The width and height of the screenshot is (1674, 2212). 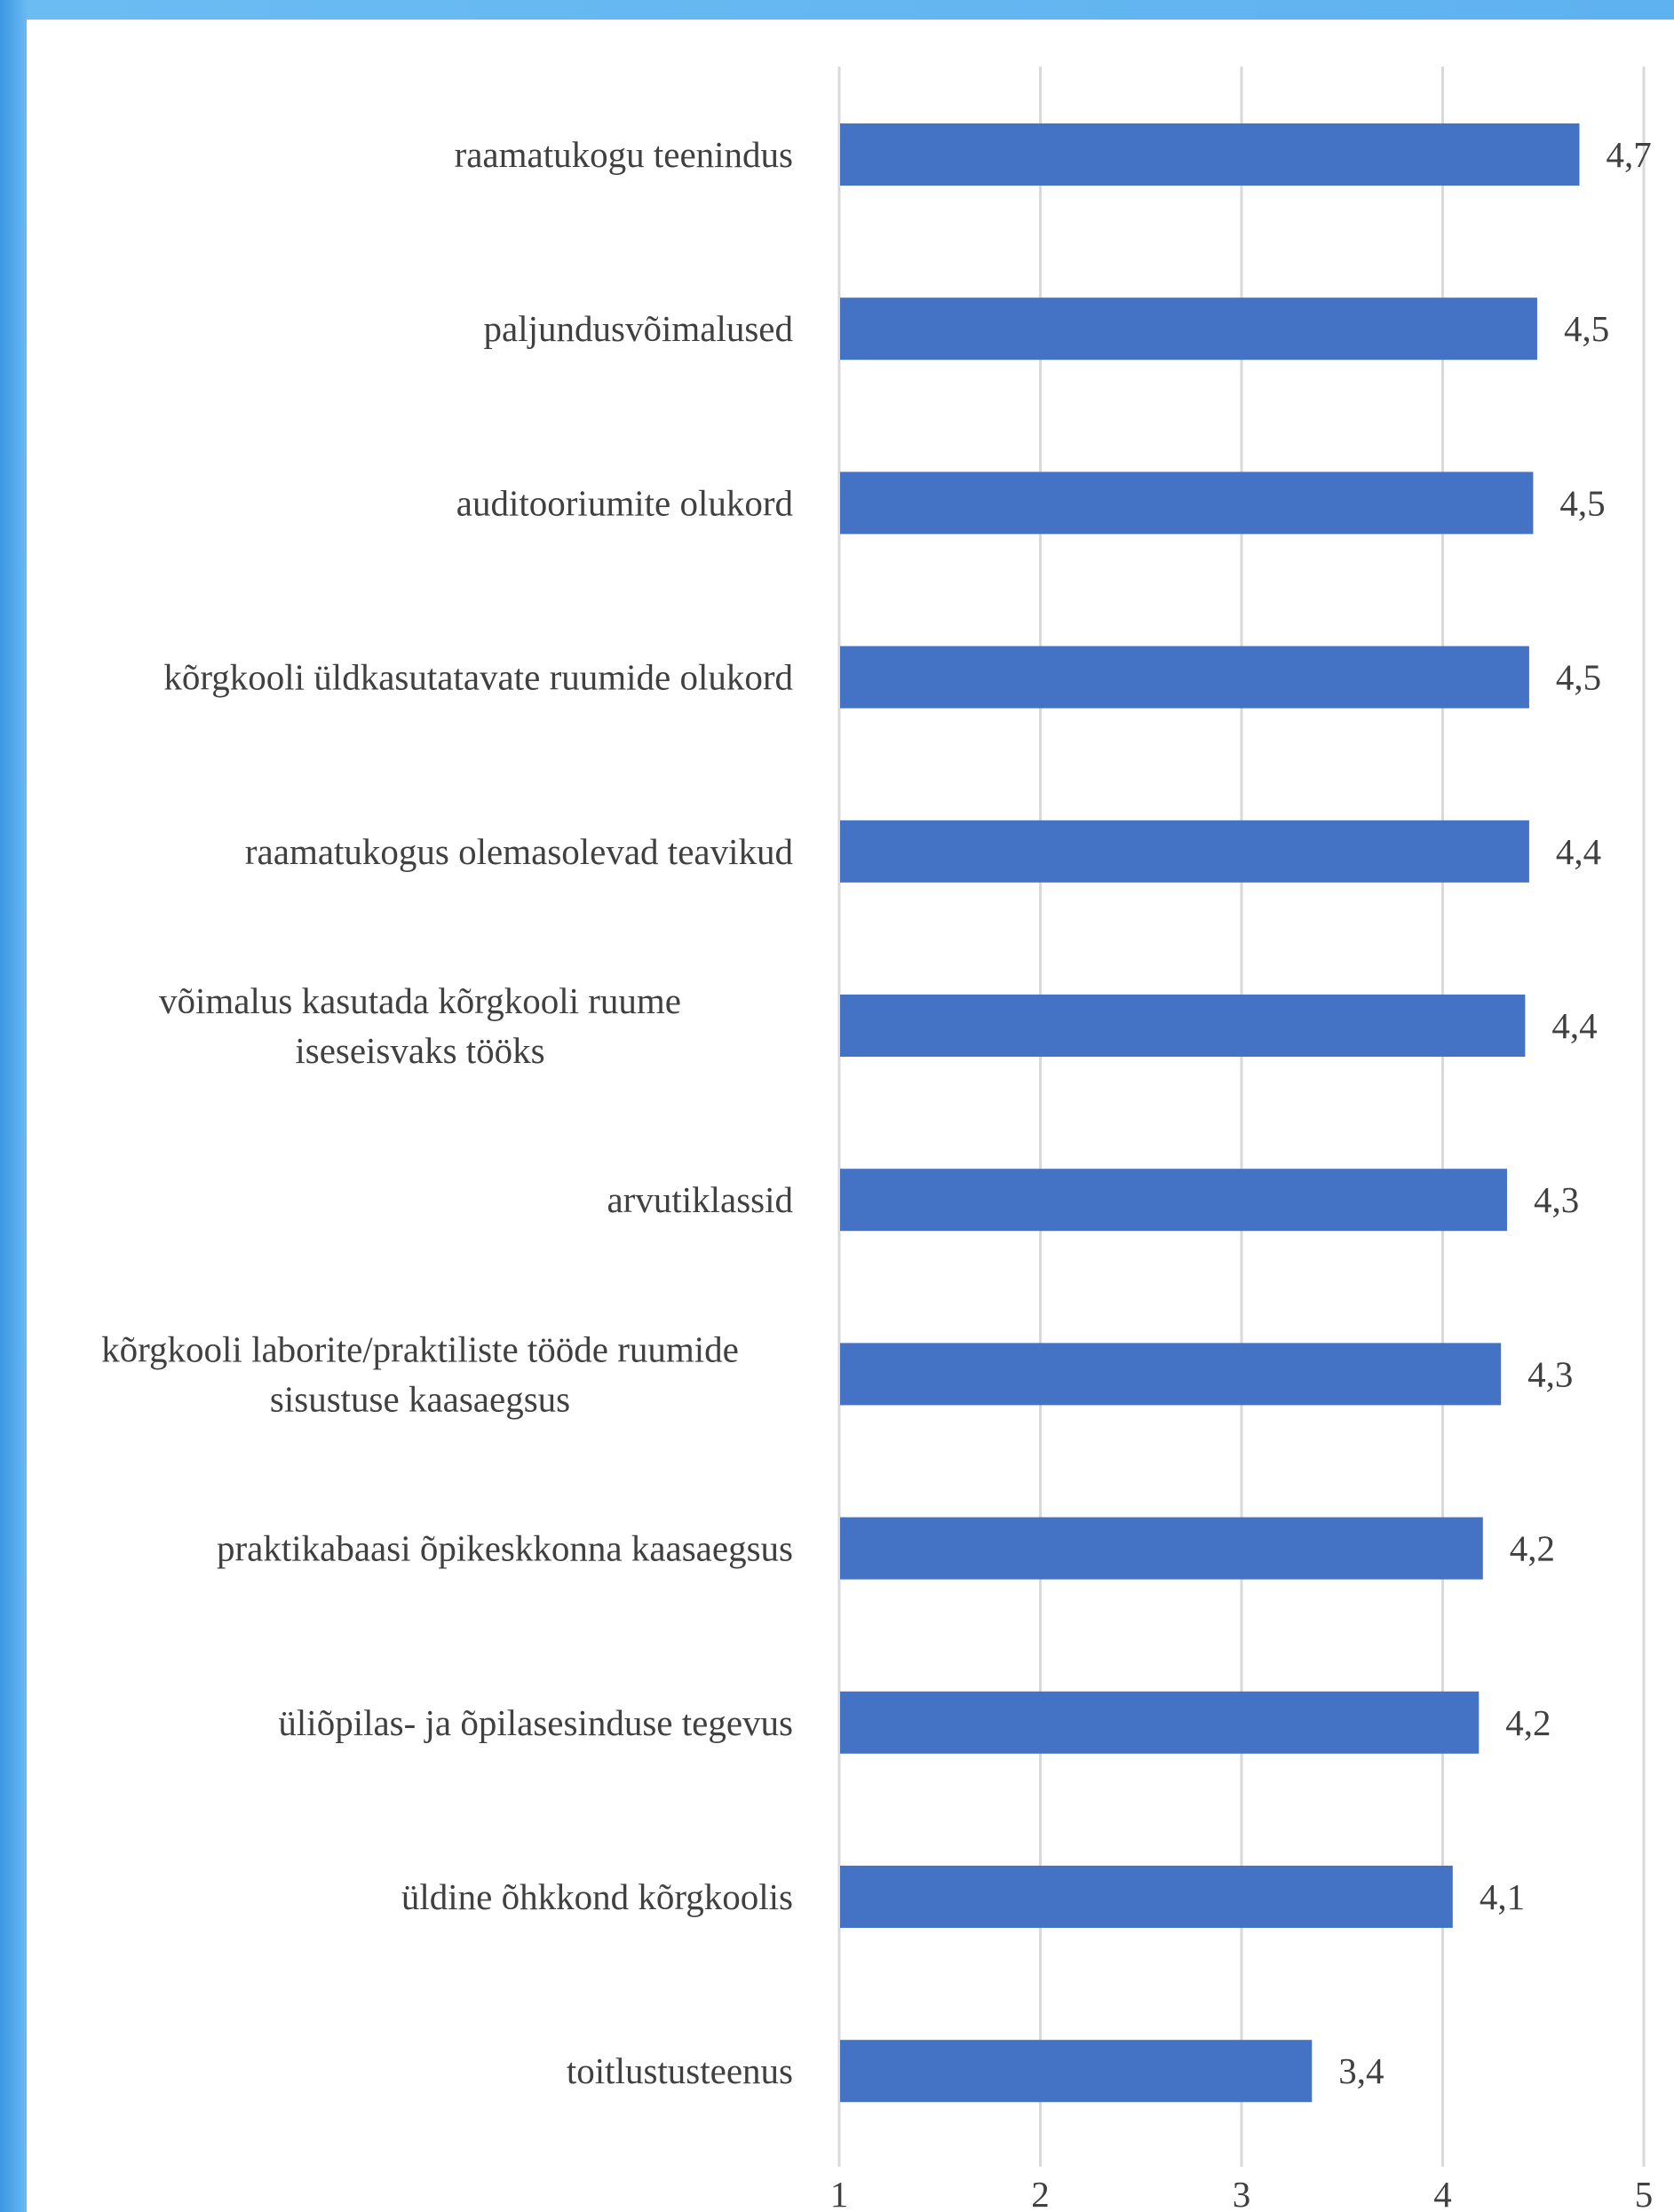 I want to click on category-label: sisustuse kaasaegsus, so click(x=420, y=1398).